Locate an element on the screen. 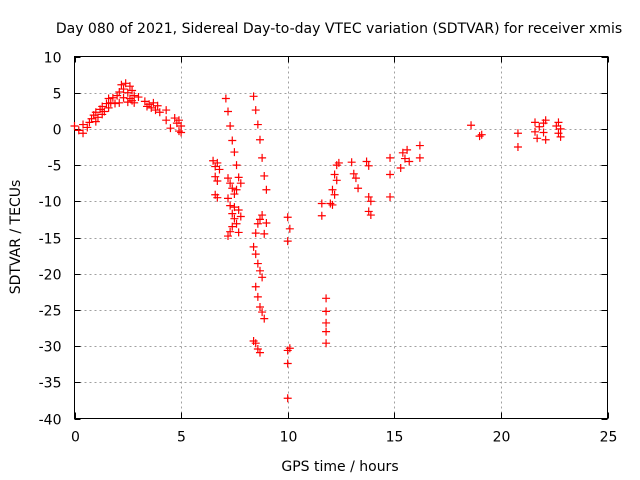  x-tick-label: 0 is located at coordinates (75, 438).